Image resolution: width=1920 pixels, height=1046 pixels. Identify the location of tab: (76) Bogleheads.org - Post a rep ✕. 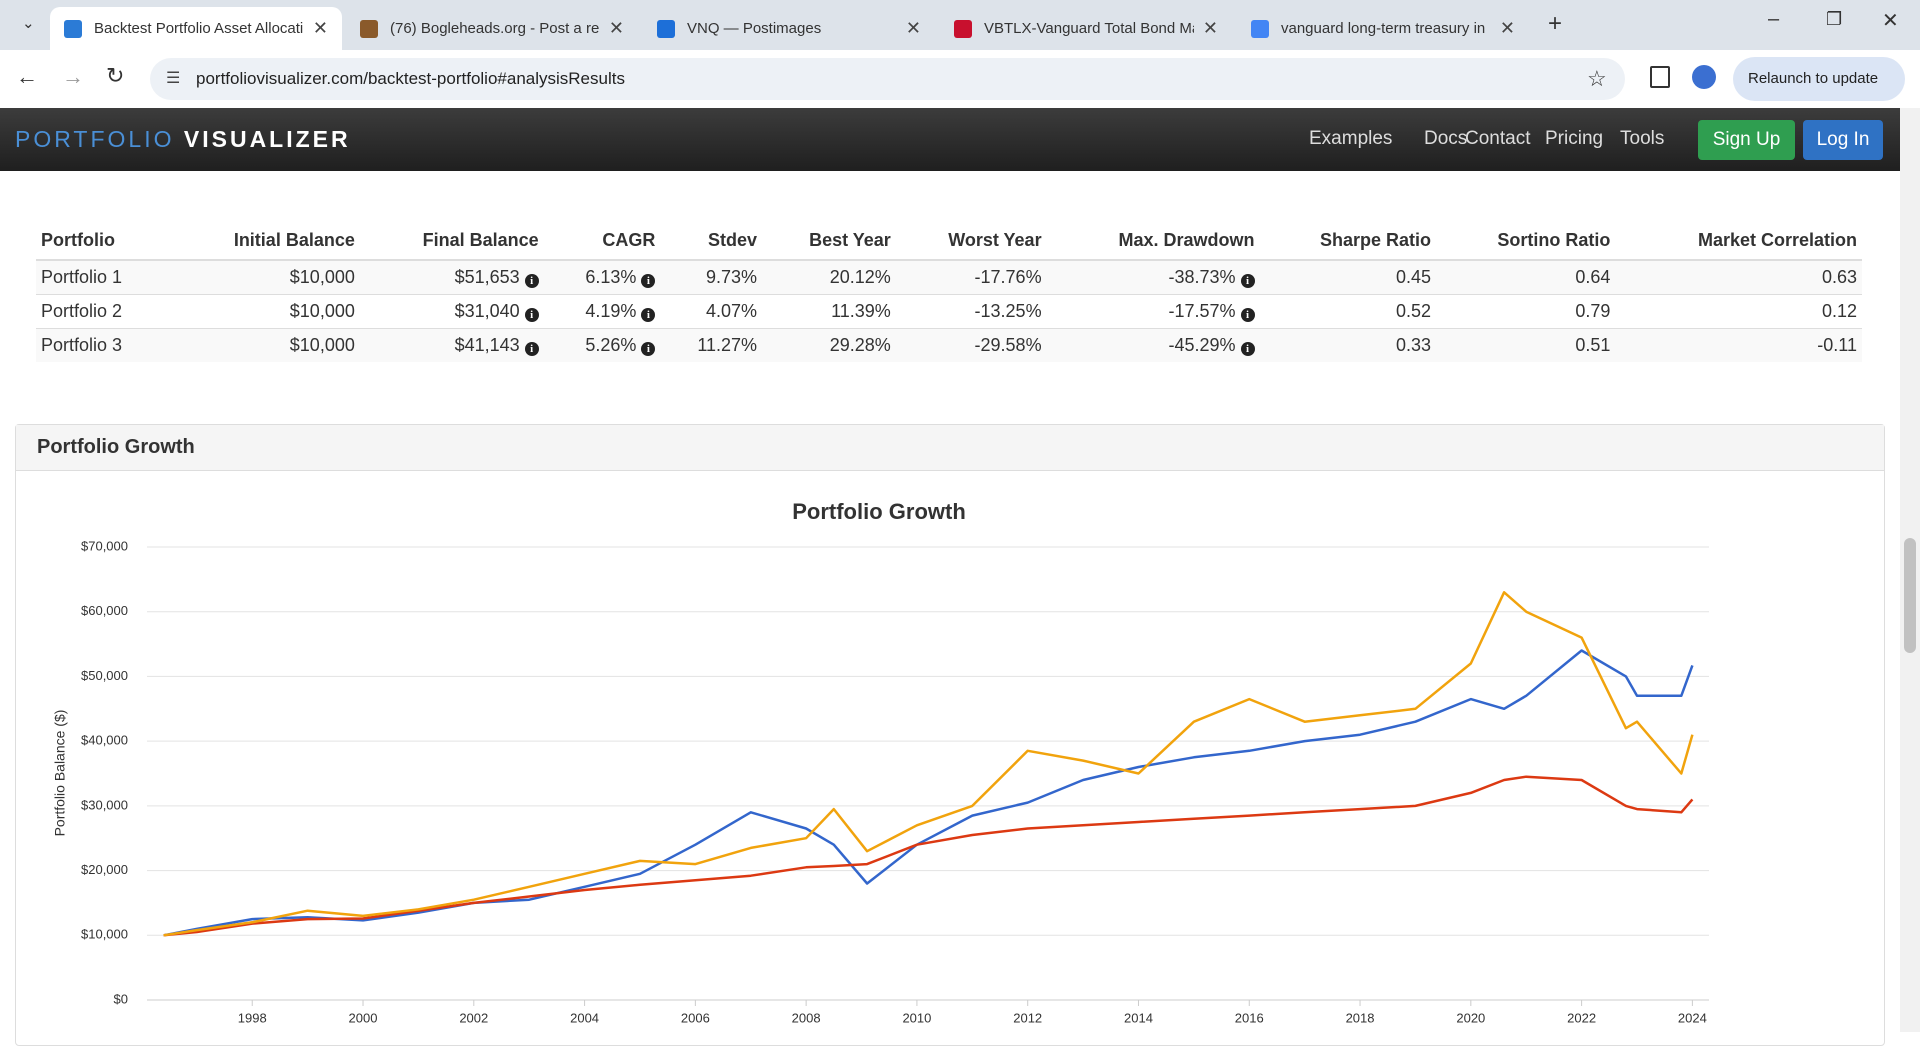
(492, 28).